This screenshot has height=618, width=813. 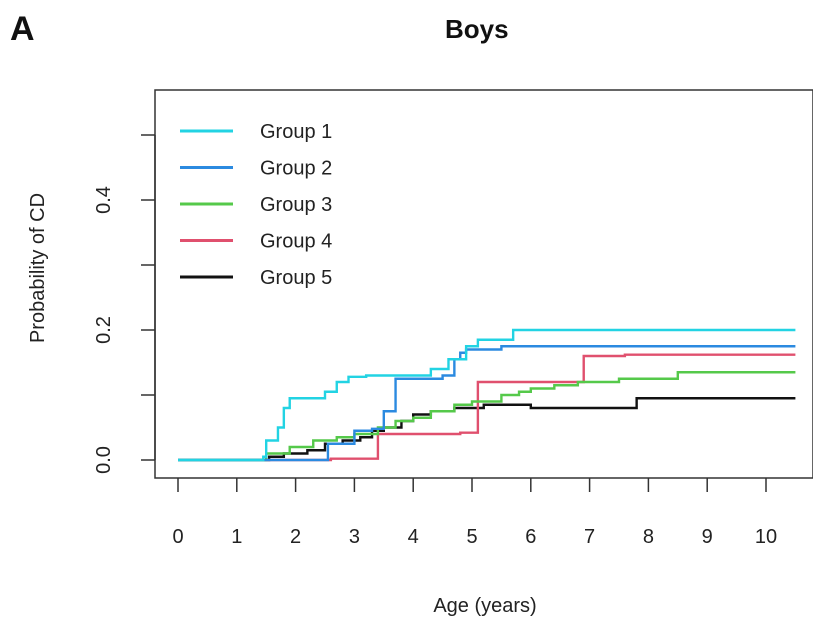 I want to click on x-tick-label: 3, so click(x=354, y=537).